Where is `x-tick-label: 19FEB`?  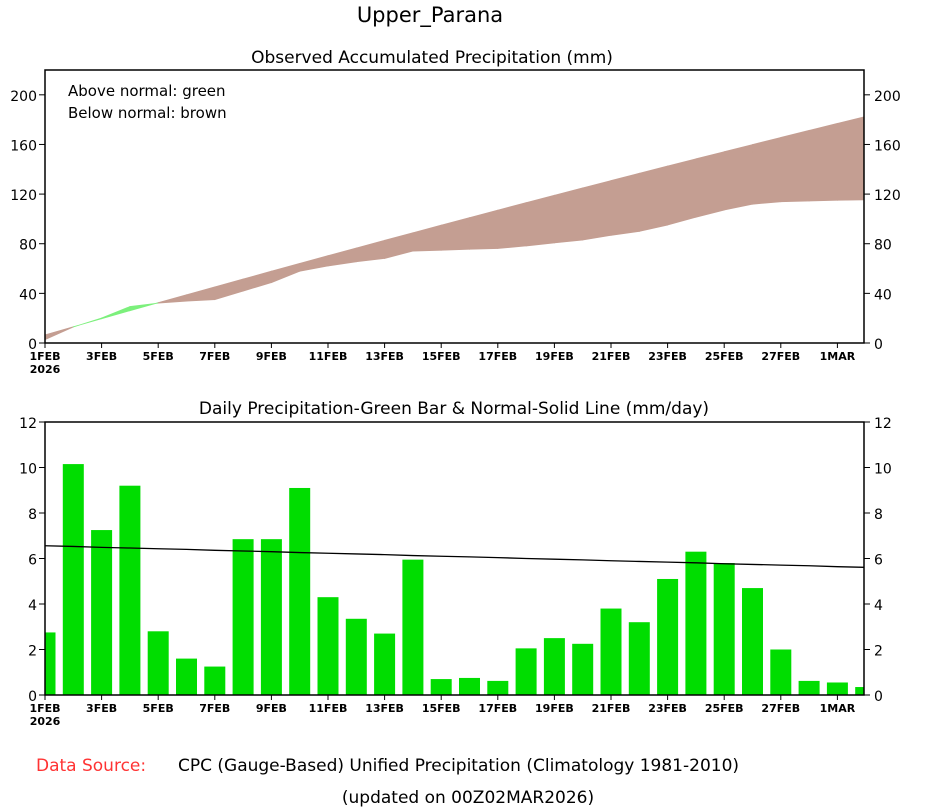
x-tick-label: 19FEB is located at coordinates (554, 356).